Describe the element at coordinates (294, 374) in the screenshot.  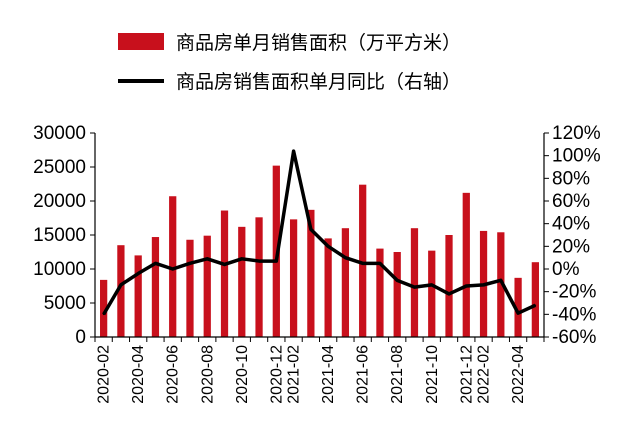
I see `x-tick-label: 2021-02` at that location.